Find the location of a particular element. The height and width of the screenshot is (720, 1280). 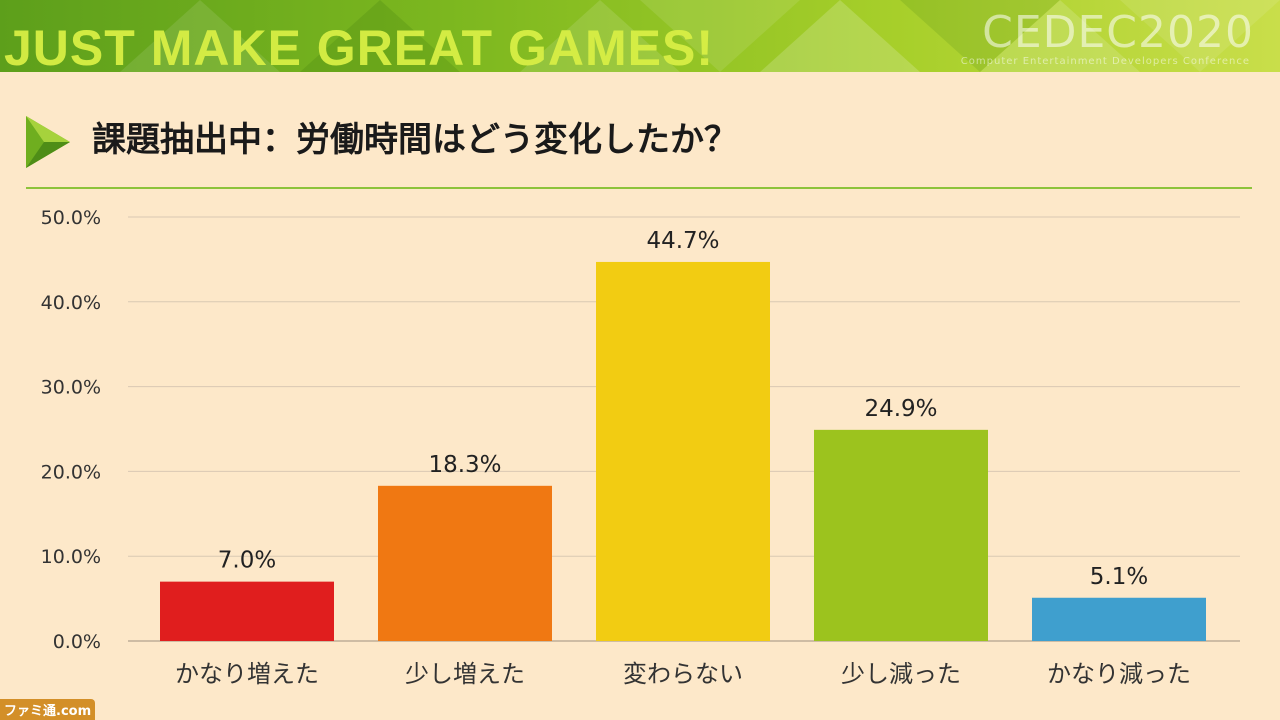

watermark-logo: ファミ通.com is located at coordinates (48, 709).